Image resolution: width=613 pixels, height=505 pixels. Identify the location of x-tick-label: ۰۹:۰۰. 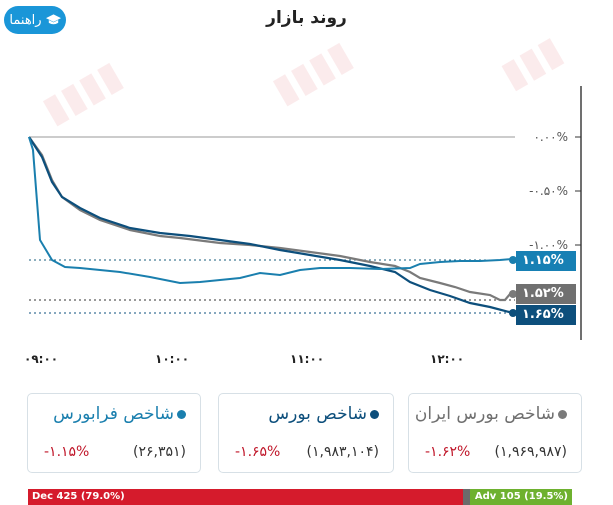
(41, 359).